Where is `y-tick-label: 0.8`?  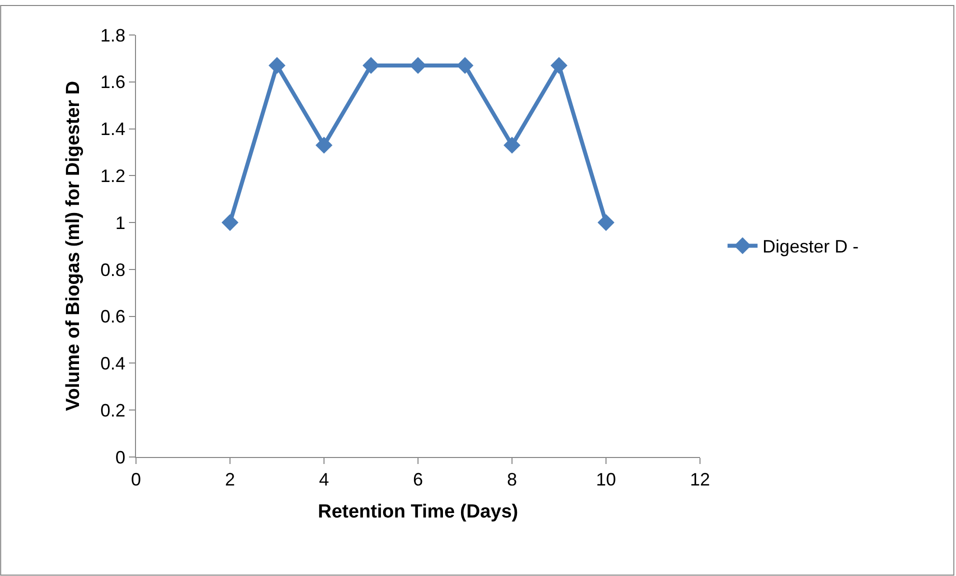 y-tick-label: 0.8 is located at coordinates (113, 270).